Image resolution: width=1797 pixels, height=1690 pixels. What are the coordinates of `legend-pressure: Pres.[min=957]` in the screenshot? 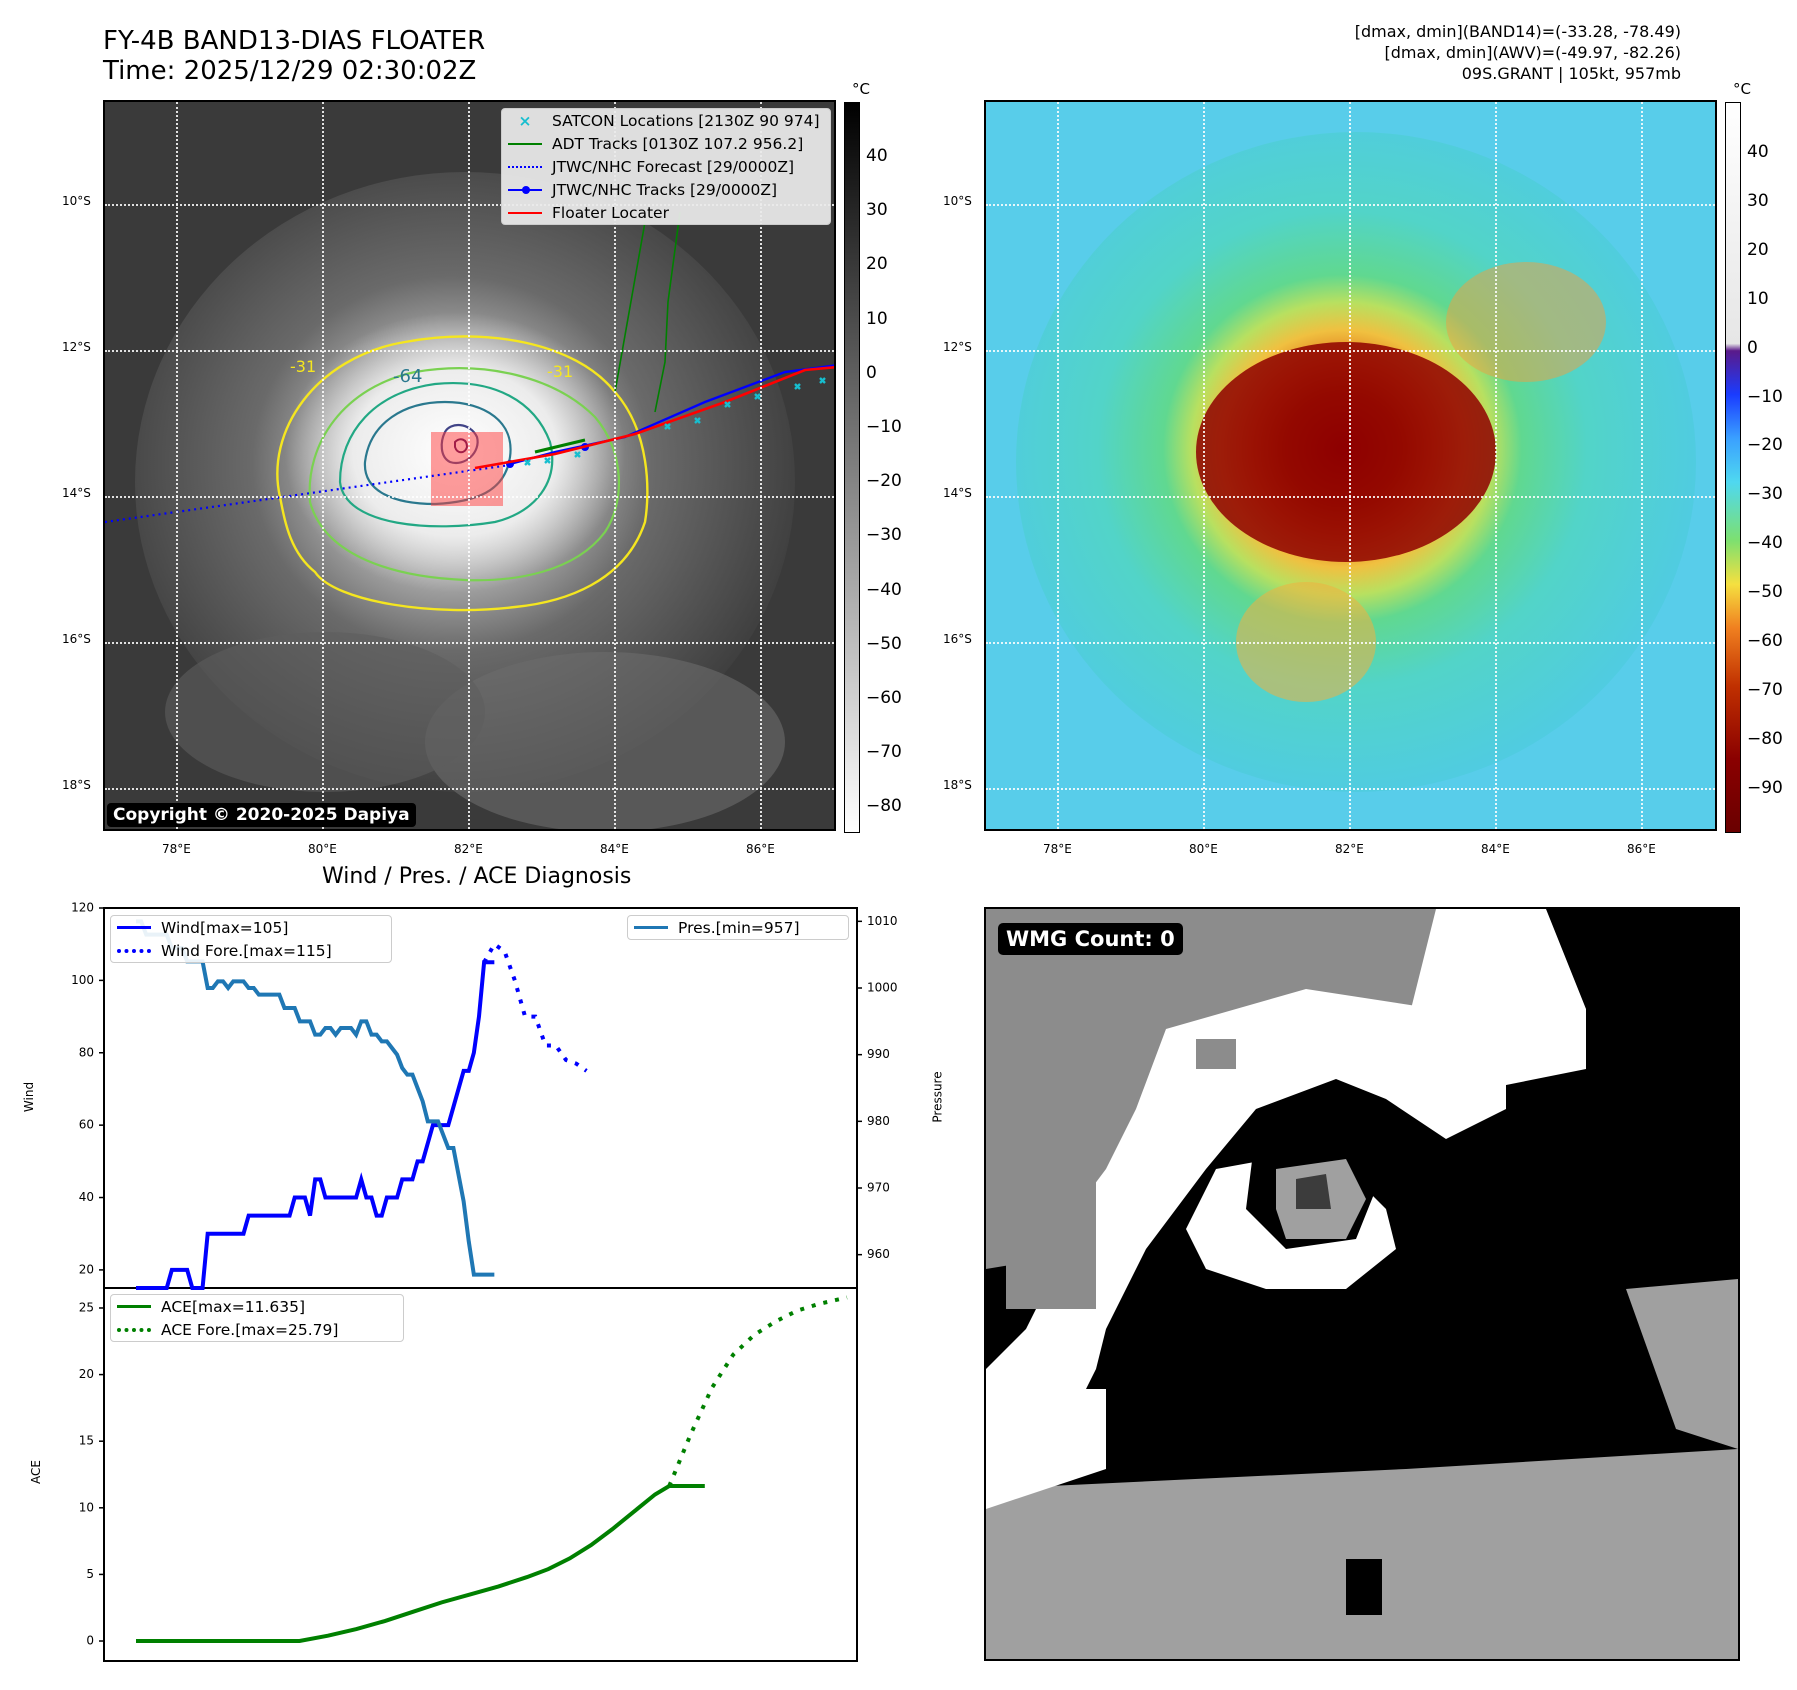 It's located at (738, 927).